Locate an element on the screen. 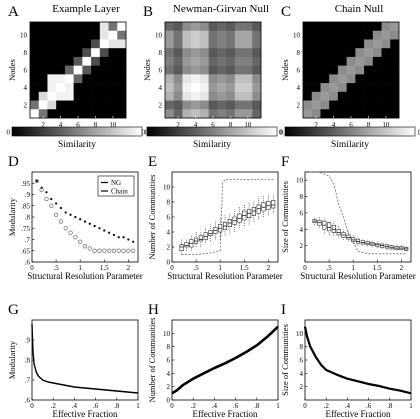  y-tick-label: 8 is located at coordinates (302, 347).